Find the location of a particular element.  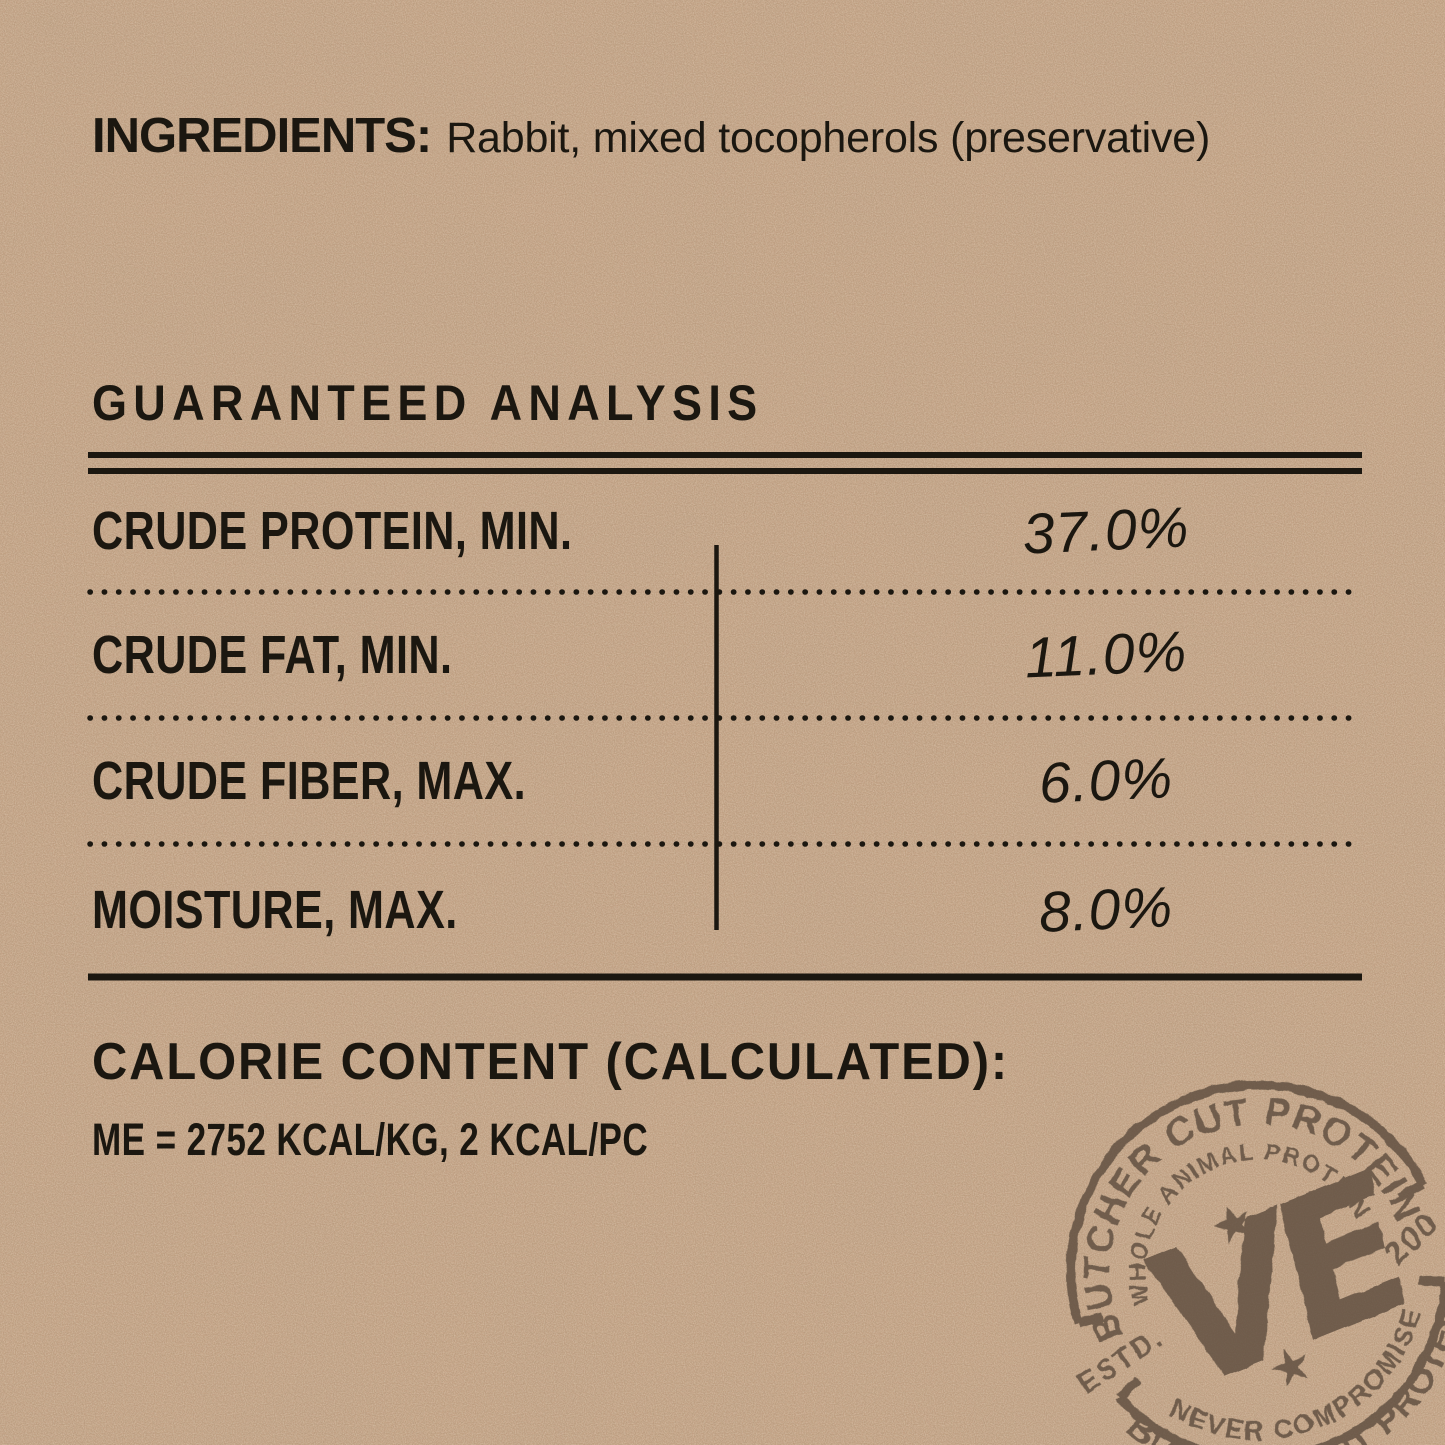

ingredients-label: INGREDIENTS: is located at coordinates (262, 136).